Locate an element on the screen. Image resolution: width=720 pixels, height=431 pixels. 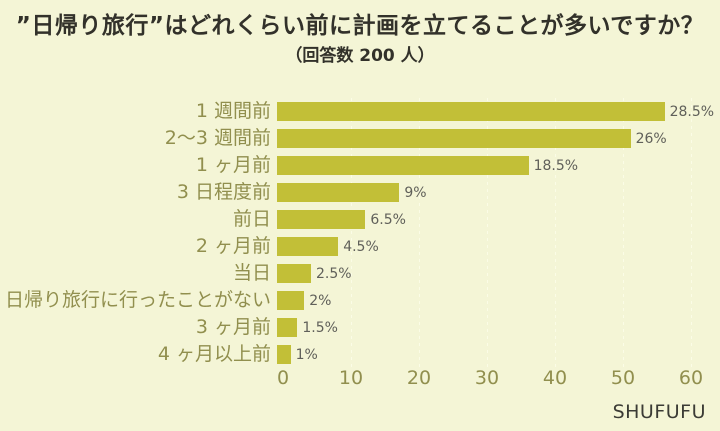
bar-row: 1 週間前 28.5% is located at coordinates (360, 111).